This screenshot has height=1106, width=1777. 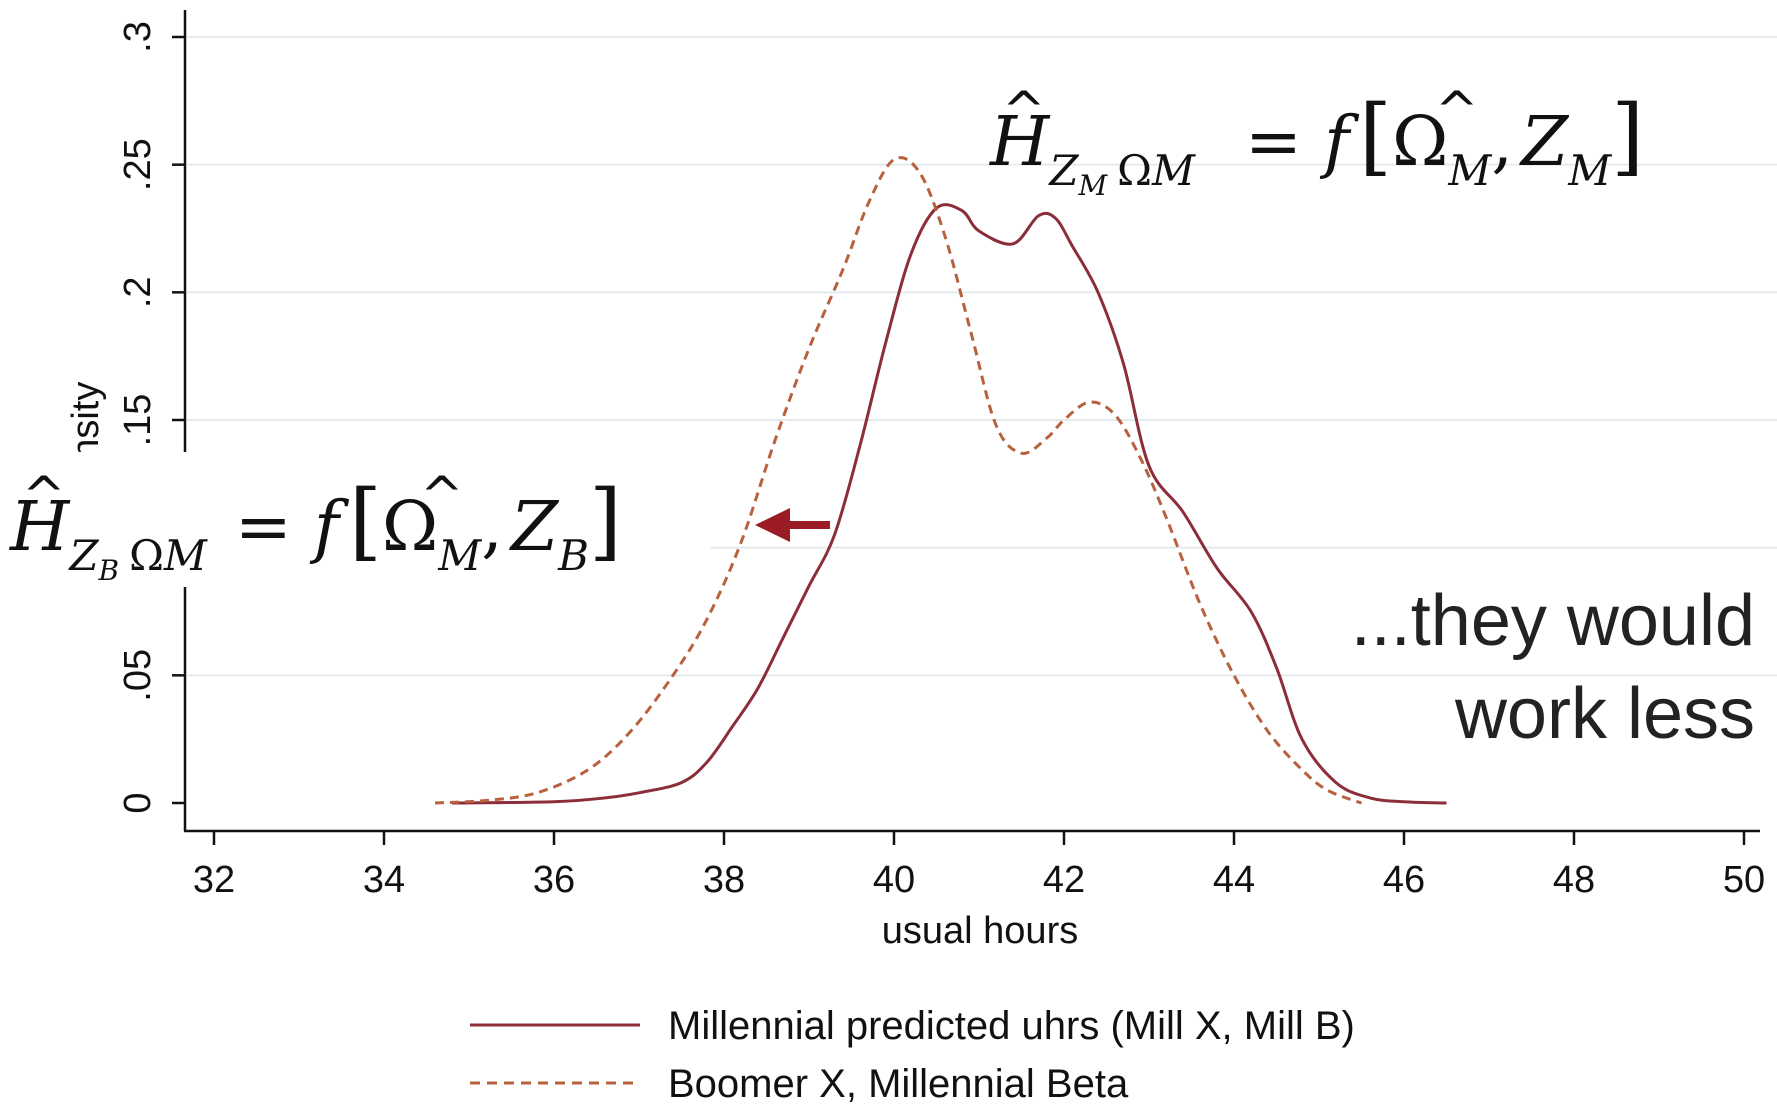 I want to click on left-equation: HZB ΩM = f [ΩM, ZB], so click(x=315, y=529).